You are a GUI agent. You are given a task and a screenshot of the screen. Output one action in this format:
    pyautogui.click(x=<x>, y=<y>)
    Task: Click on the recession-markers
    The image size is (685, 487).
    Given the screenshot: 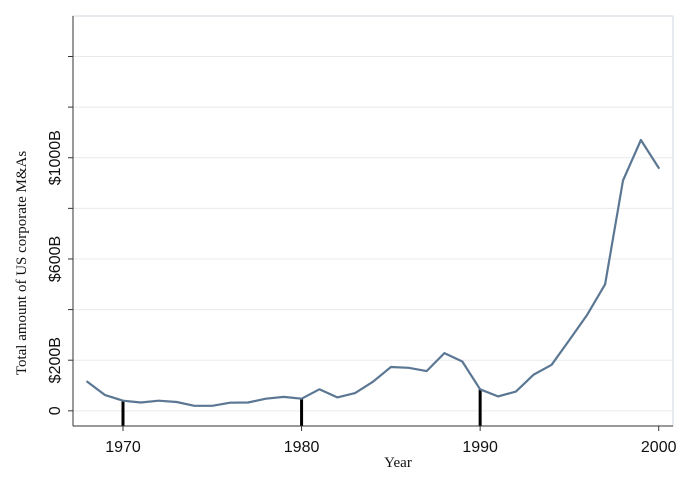 What is the action you would take?
    pyautogui.click(x=301, y=407)
    